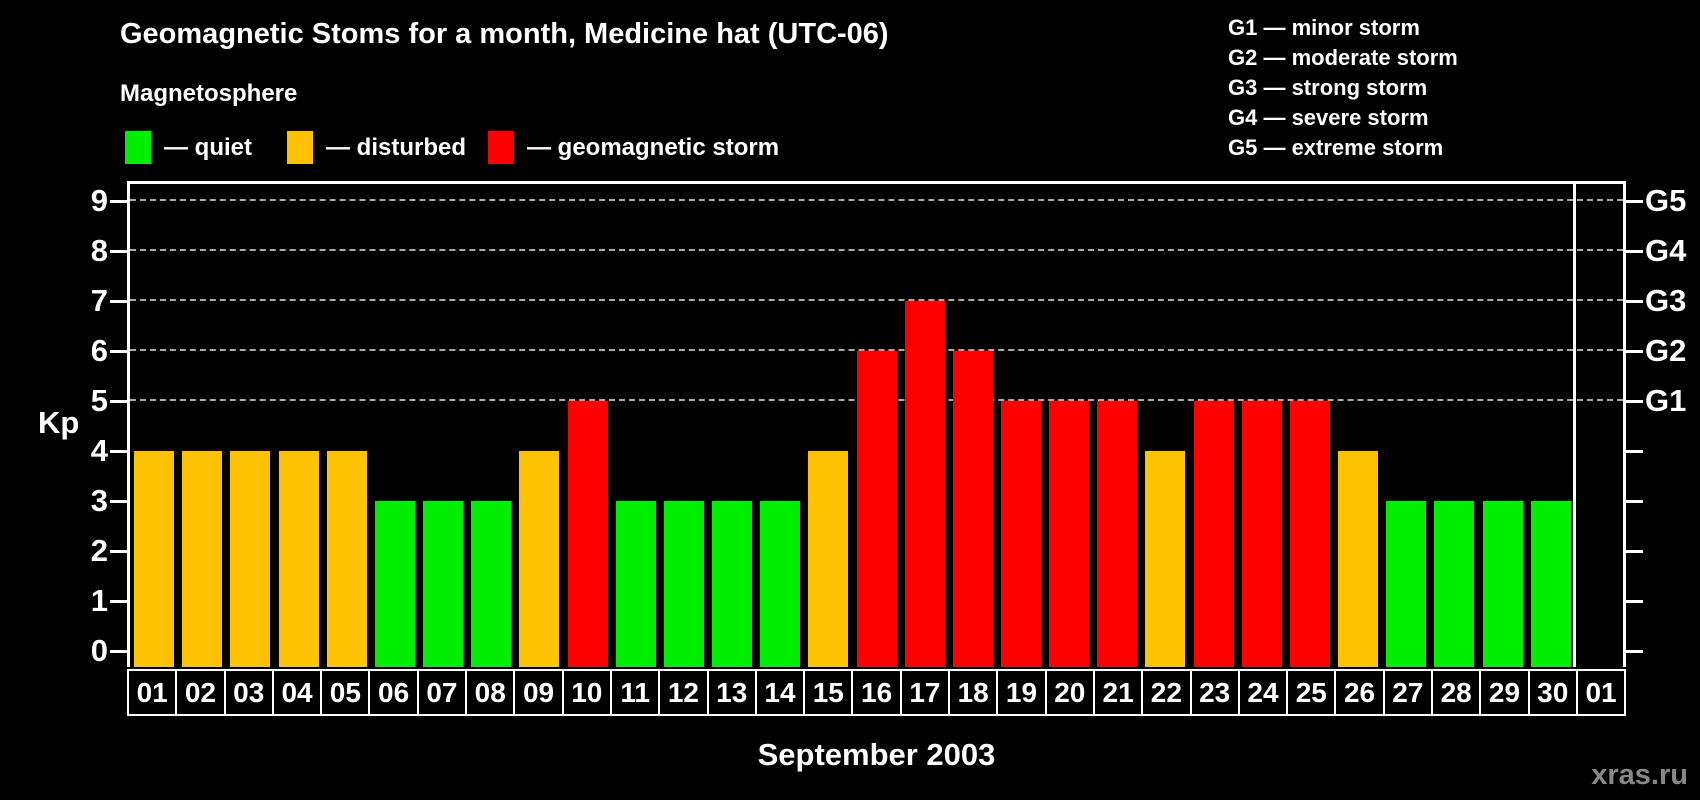 The width and height of the screenshot is (1700, 800). What do you see at coordinates (1343, 57) in the screenshot?
I see `g-legend-line-2: G2 — moderate storm` at bounding box center [1343, 57].